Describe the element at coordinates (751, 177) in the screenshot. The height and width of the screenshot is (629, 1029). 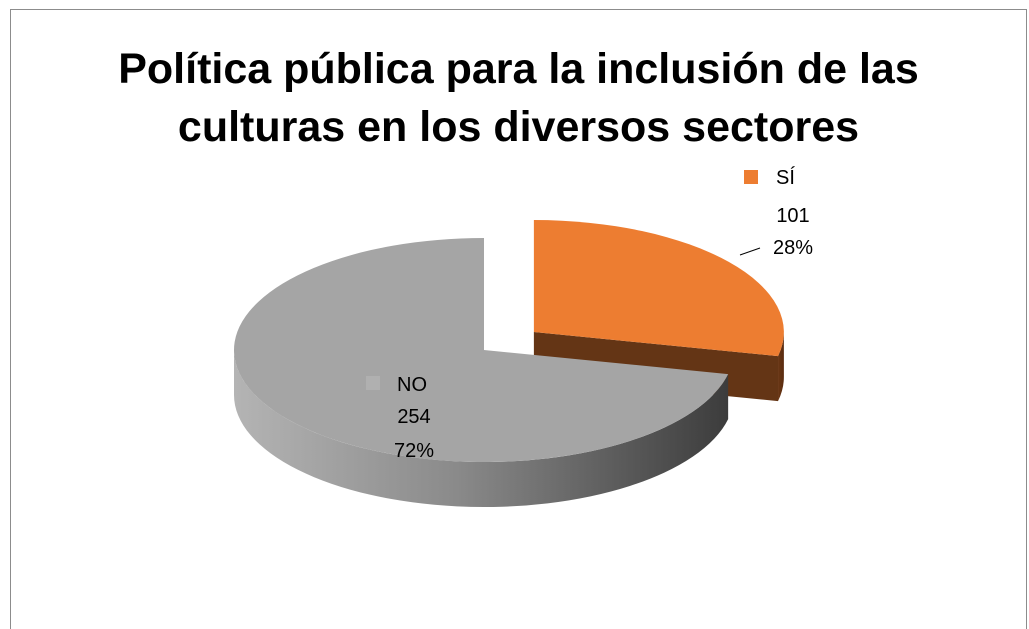
I see `legend-key-si` at that location.